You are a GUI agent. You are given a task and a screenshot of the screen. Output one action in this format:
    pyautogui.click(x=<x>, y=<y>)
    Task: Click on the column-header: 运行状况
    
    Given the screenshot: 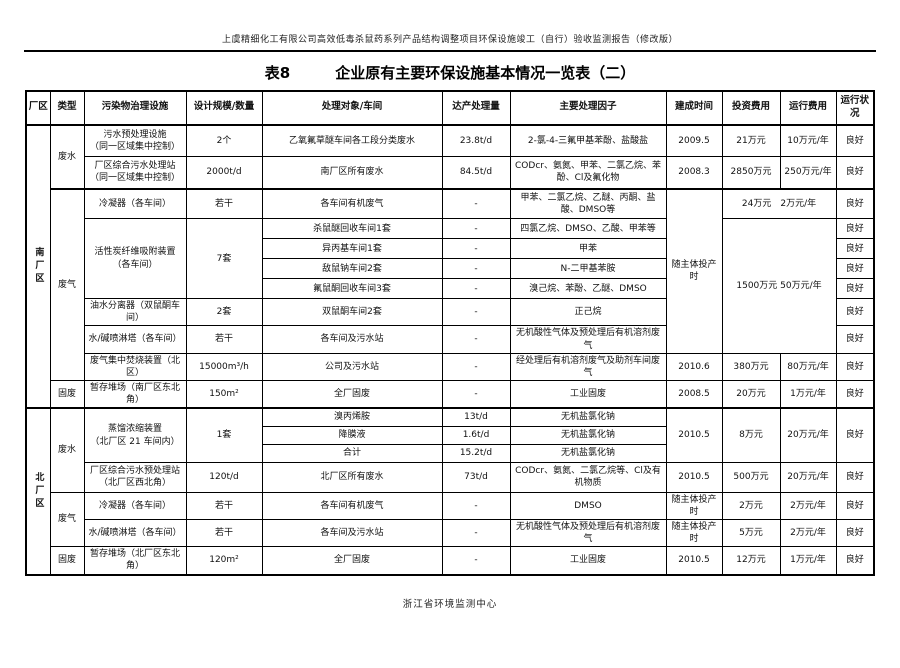 What is the action you would take?
    pyautogui.click(x=855, y=108)
    